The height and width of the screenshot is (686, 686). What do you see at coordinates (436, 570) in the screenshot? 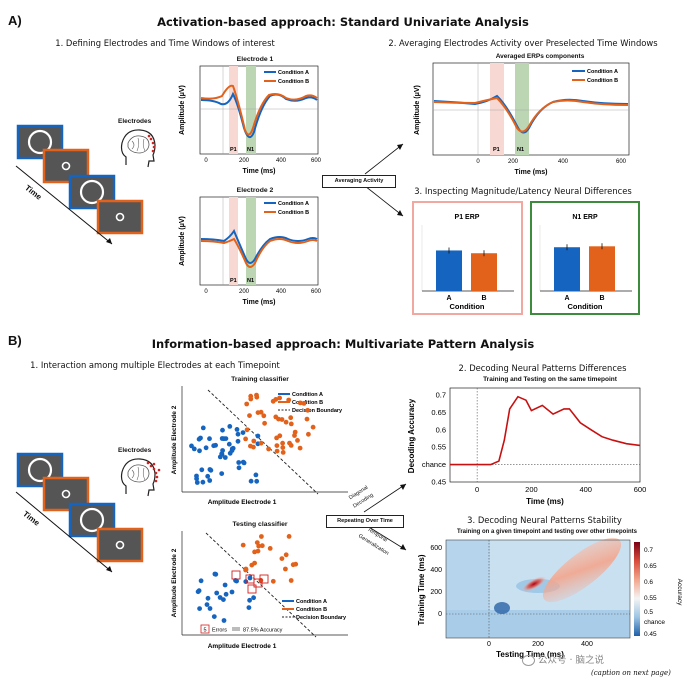
I see `tg-ytick-1: 400` at bounding box center [436, 570].